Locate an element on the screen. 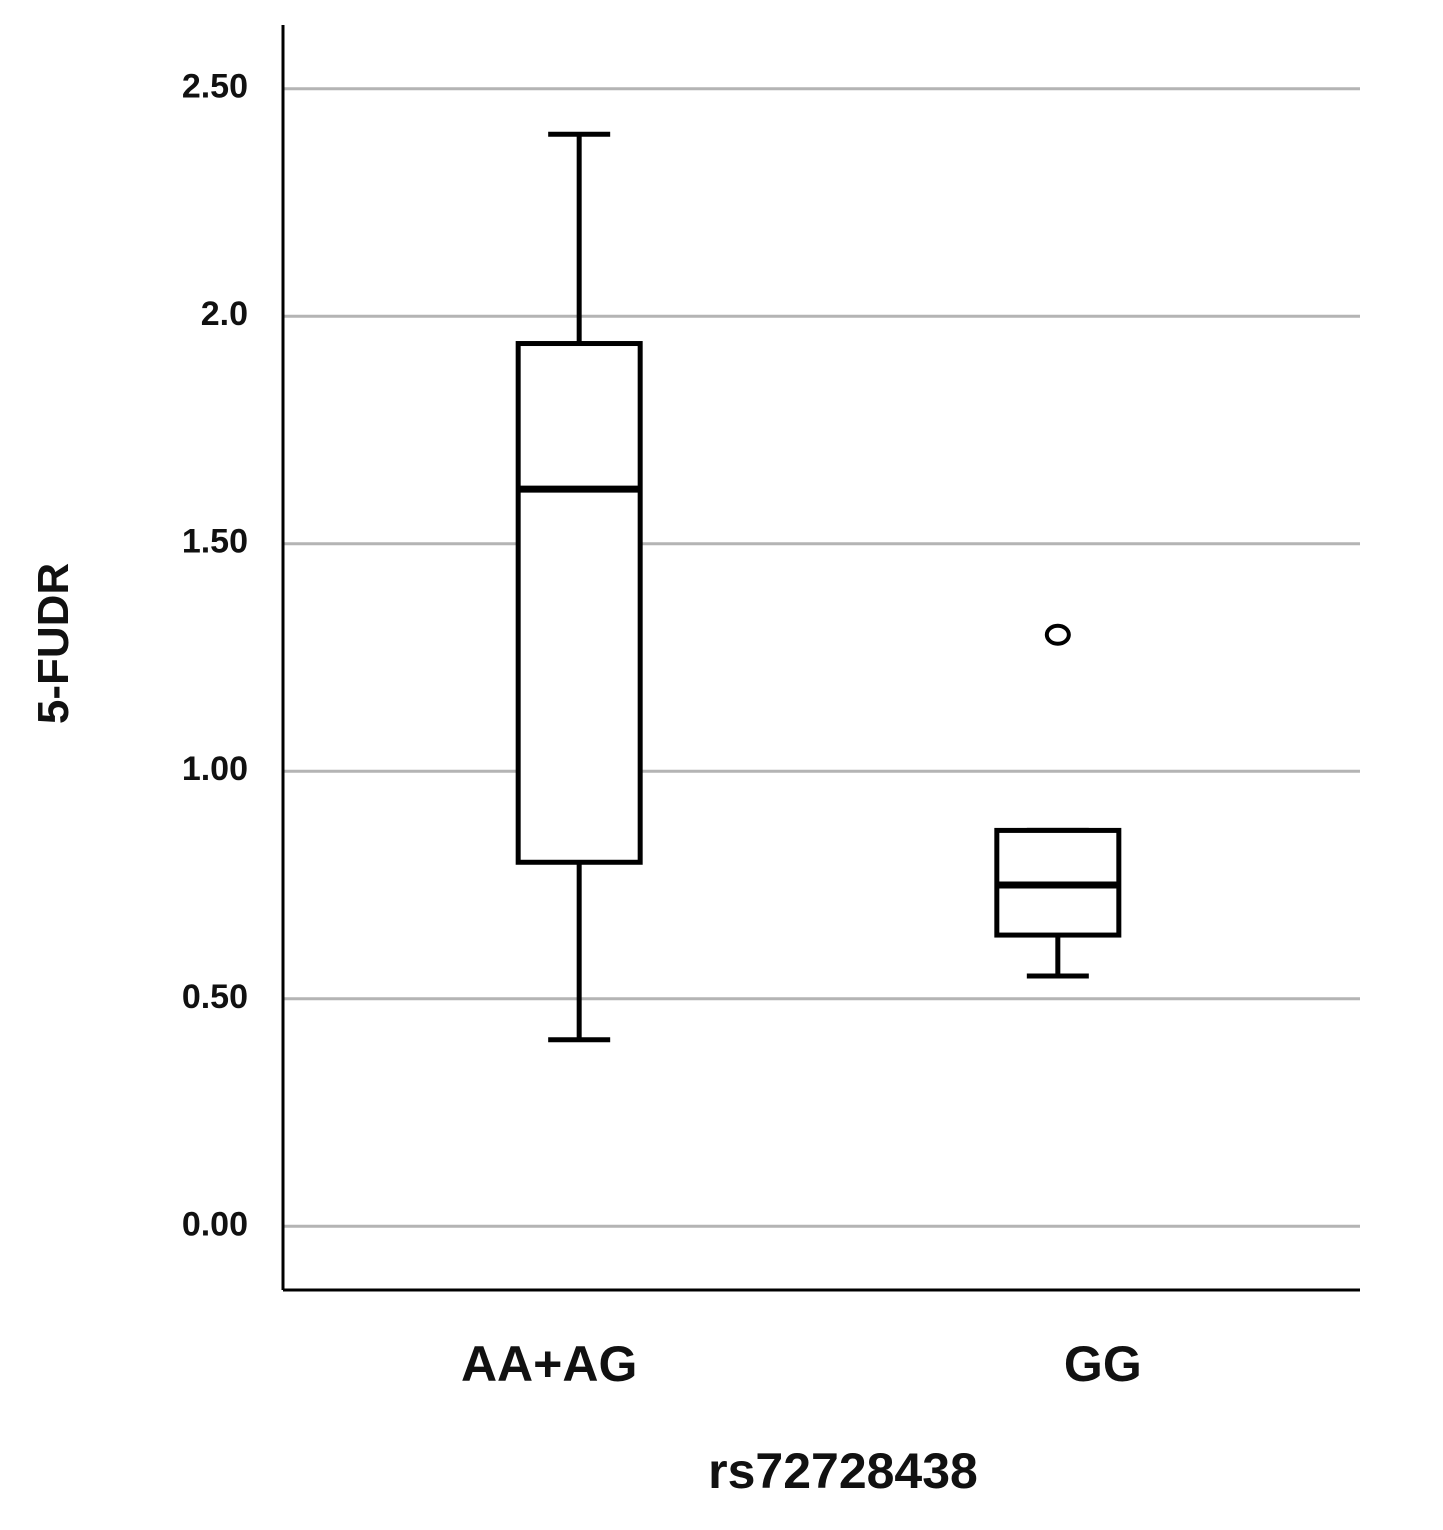 The image size is (1443, 1530). y-tick-label: 2.0 is located at coordinates (224, 314).